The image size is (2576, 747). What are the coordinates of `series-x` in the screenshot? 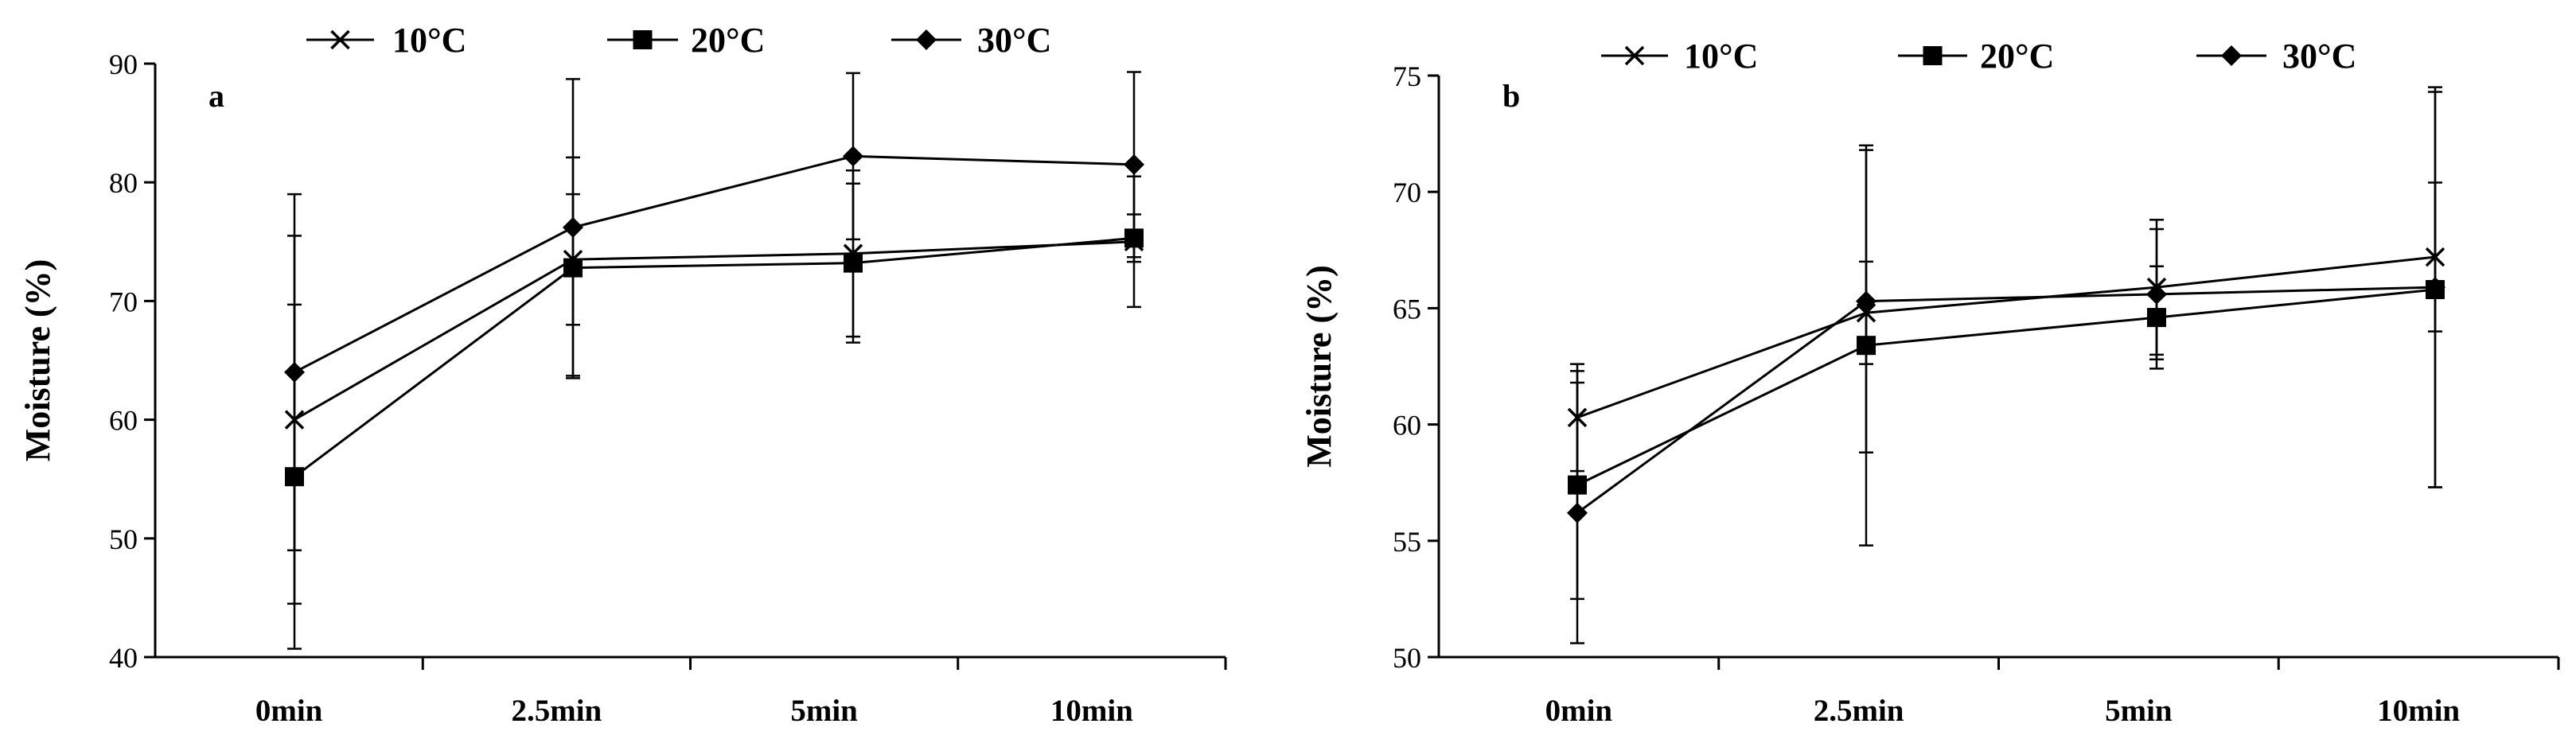 It's located at (2006, 327).